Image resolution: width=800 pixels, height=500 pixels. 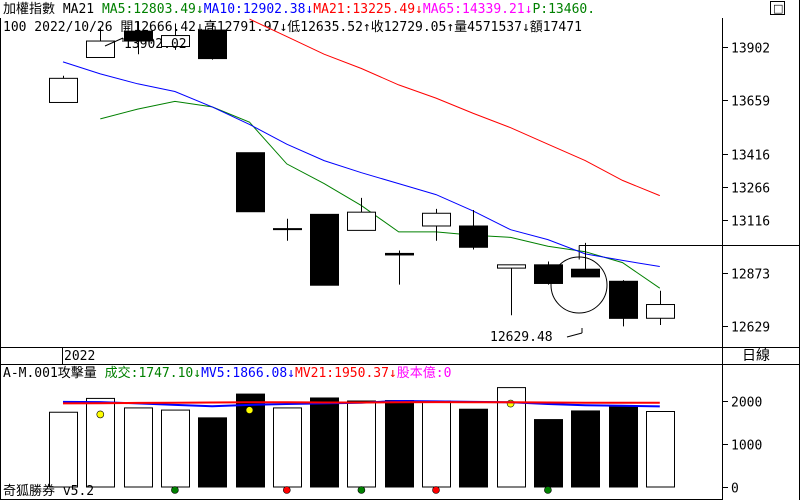 I want to click on high-annotation: 13902.02, so click(x=145, y=44).